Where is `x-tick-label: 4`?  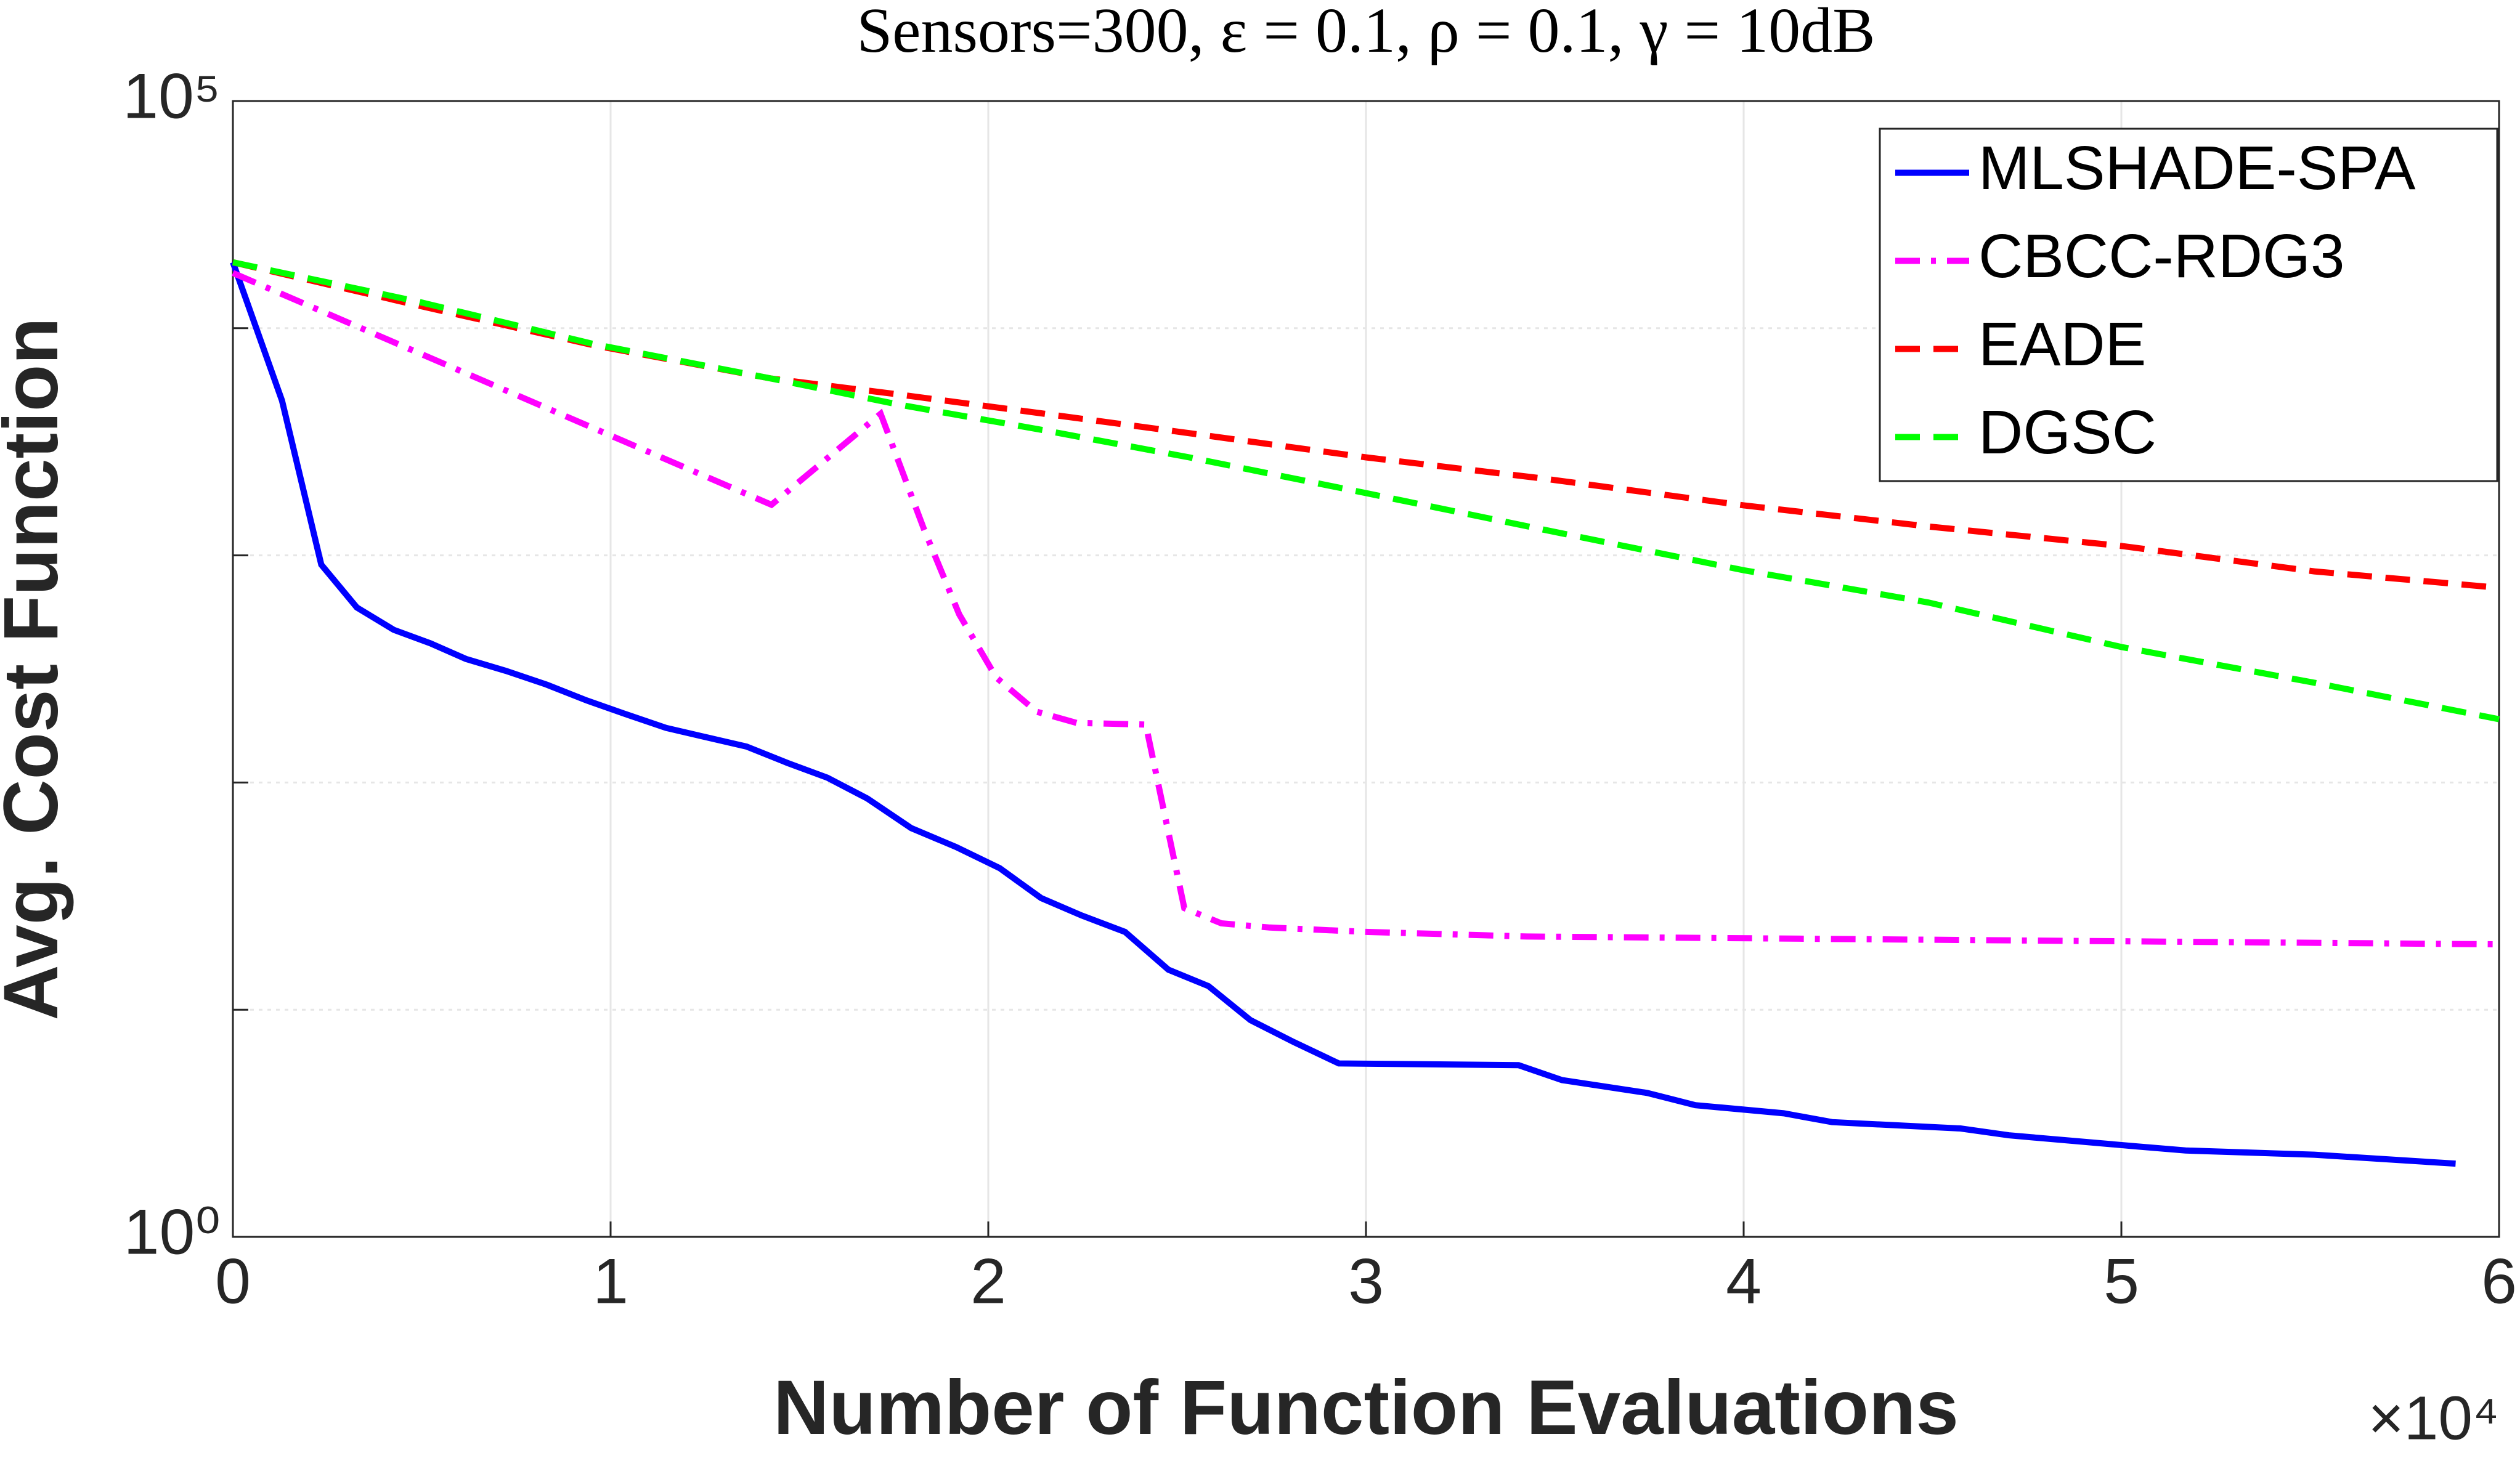
x-tick-label: 4 is located at coordinates (1744, 1281).